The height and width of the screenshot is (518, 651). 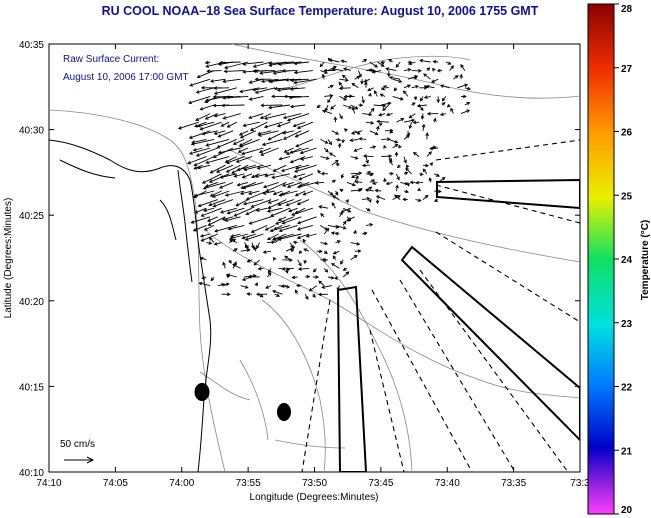 What do you see at coordinates (126, 77) in the screenshot?
I see `current-label-line2: August 10, 2006 17:00 GMT` at bounding box center [126, 77].